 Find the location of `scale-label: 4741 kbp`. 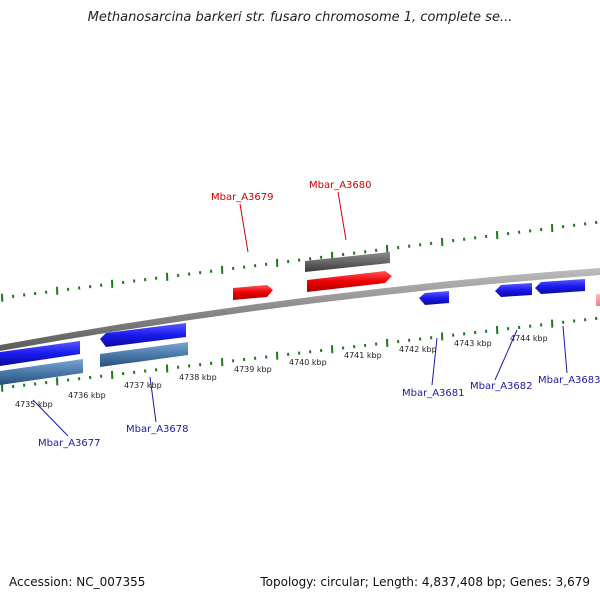

scale-label: 4741 kbp is located at coordinates (363, 355).